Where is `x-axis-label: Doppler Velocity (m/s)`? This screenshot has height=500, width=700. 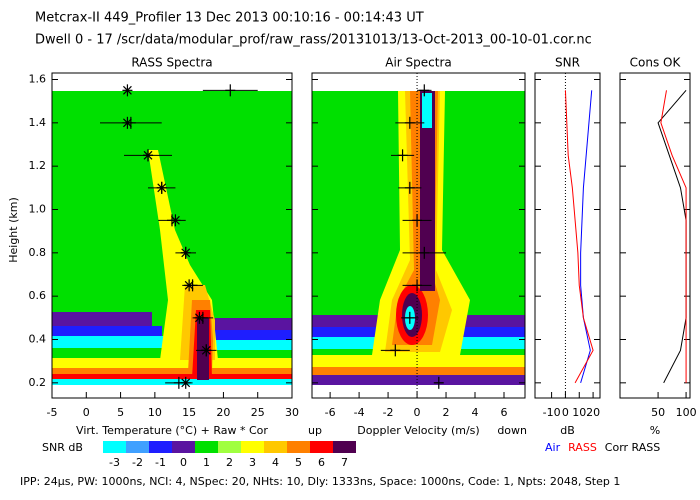 x-axis-label: Doppler Velocity (m/s) is located at coordinates (418, 430).